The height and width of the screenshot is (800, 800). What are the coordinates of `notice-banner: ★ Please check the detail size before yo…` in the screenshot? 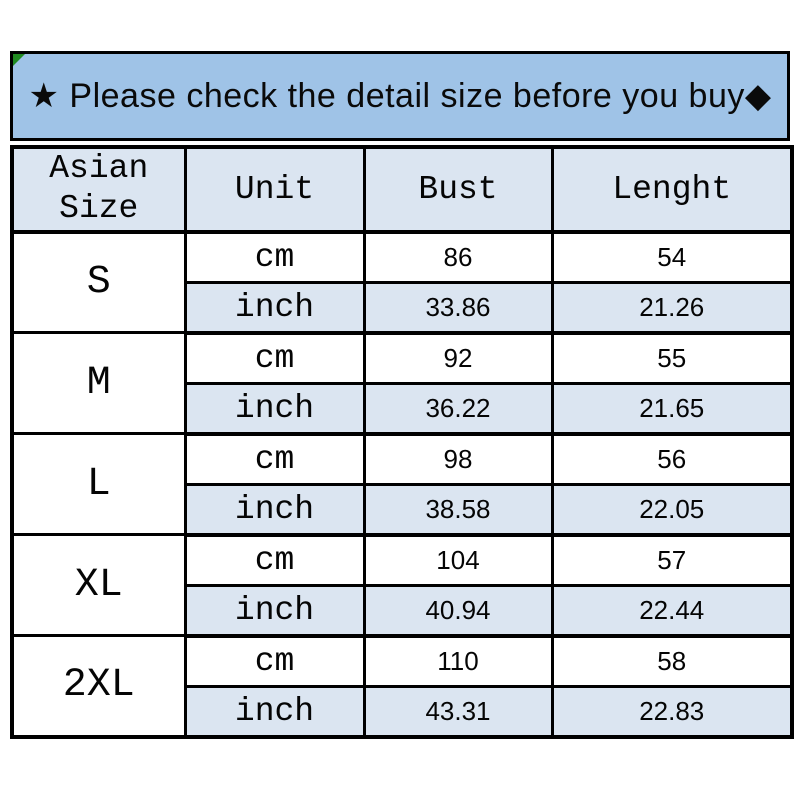 It's located at (400, 96).